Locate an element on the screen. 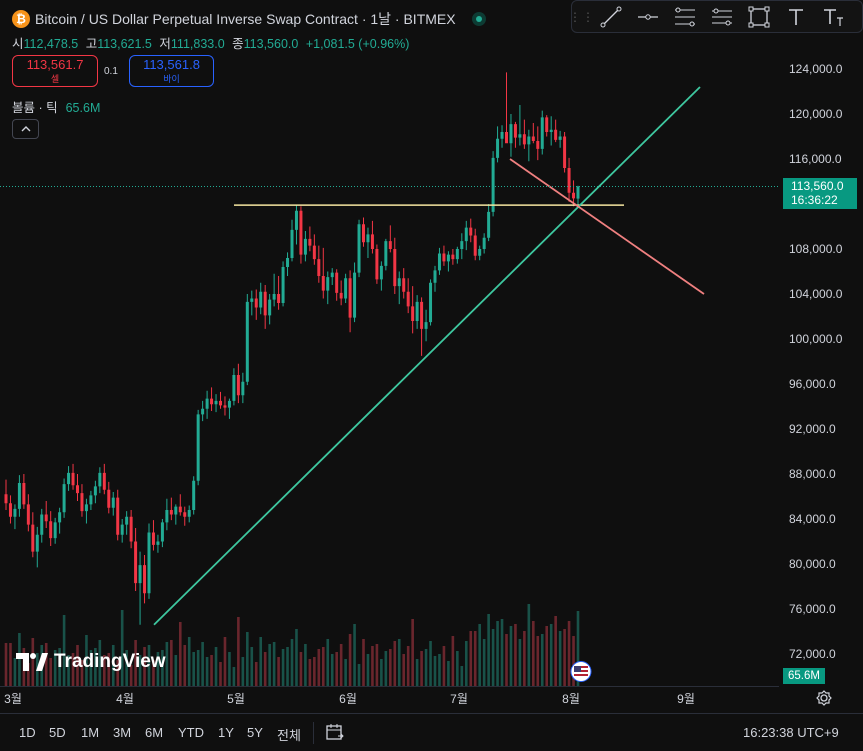 The height and width of the screenshot is (751, 863). gear-icon is located at coordinates (824, 698).